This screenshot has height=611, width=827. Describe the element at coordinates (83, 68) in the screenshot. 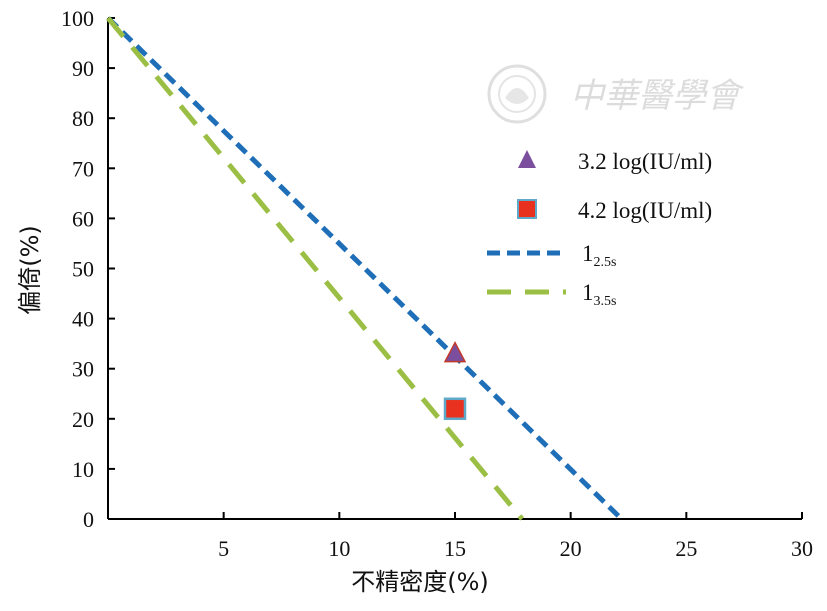

I see `y-tick-label: 90` at that location.